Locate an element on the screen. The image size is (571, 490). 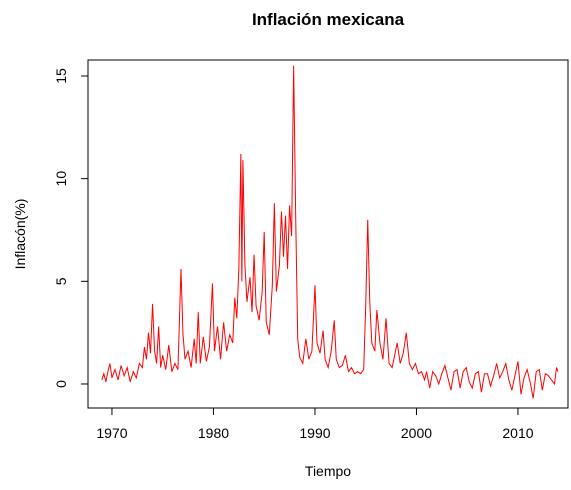
x-tick-label: 1970 is located at coordinates (111, 433).